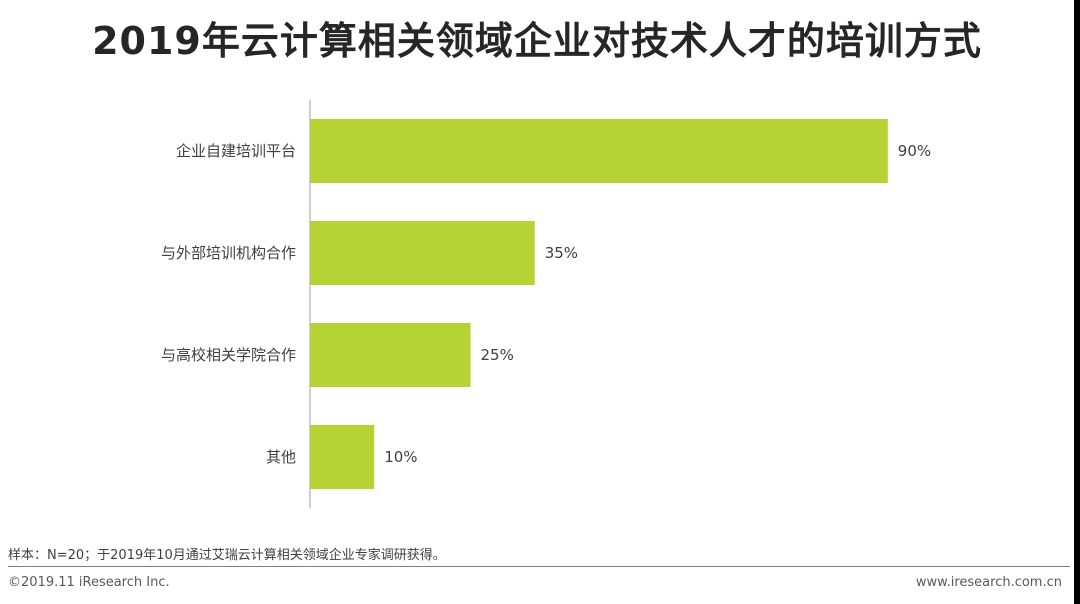  I want to click on value-label: 90%, so click(914, 151).